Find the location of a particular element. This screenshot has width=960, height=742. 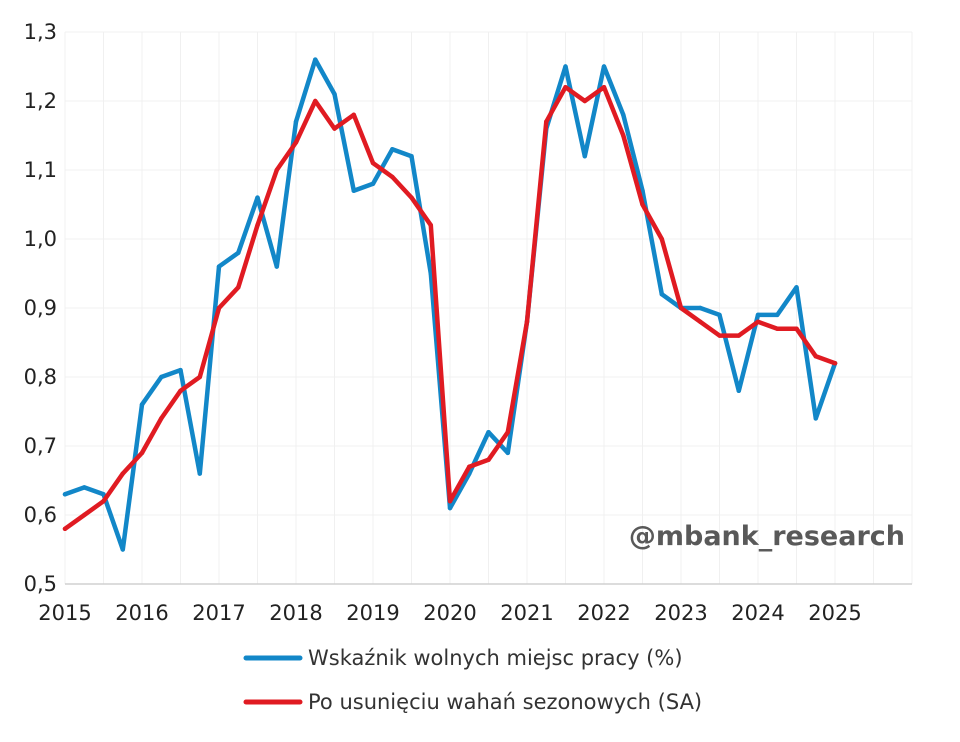

x-tick-label: 2016 is located at coordinates (141, 613).